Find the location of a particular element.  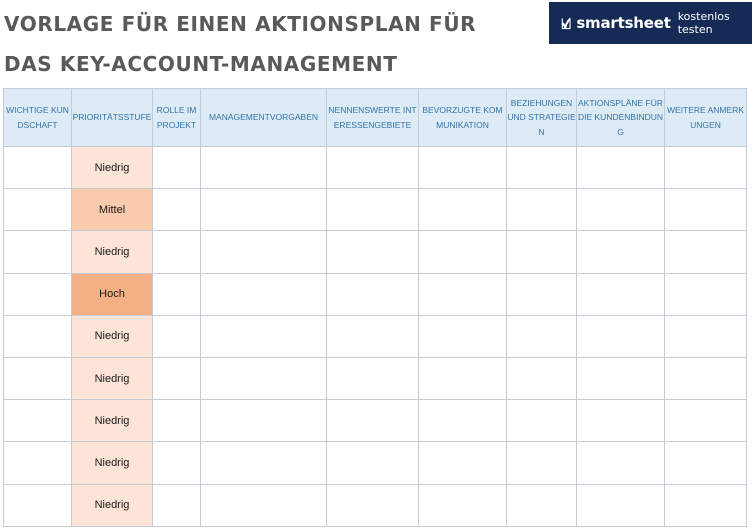

smartsheet-logo-icon is located at coordinates (566, 23).